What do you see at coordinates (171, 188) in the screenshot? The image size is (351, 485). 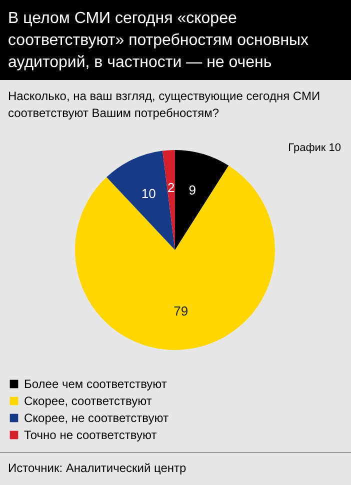 I see `data-label: 2` at bounding box center [171, 188].